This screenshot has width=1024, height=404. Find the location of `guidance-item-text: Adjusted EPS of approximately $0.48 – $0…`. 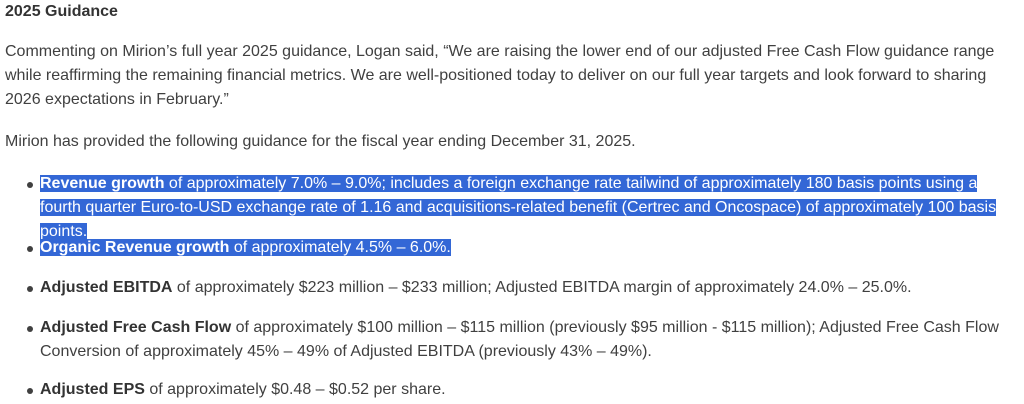

guidance-item-text: Adjusted EPS of approximately $0.48 – $0… is located at coordinates (530, 390).